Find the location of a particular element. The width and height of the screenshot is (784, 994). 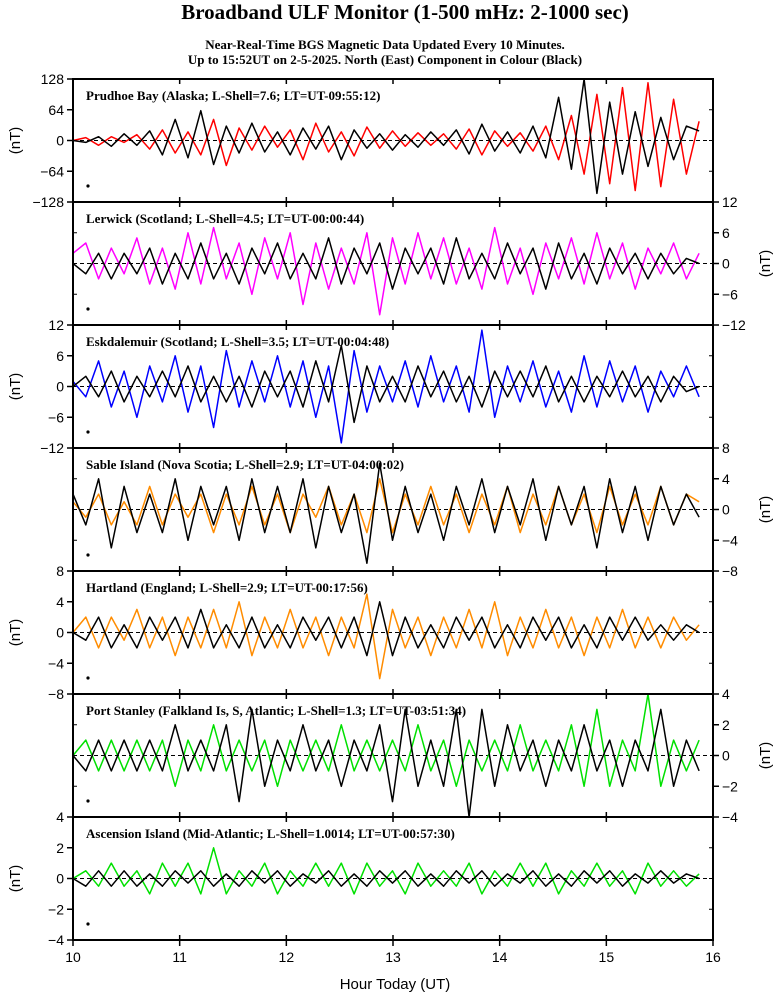

x-tick-label: 14 is located at coordinates (500, 957).